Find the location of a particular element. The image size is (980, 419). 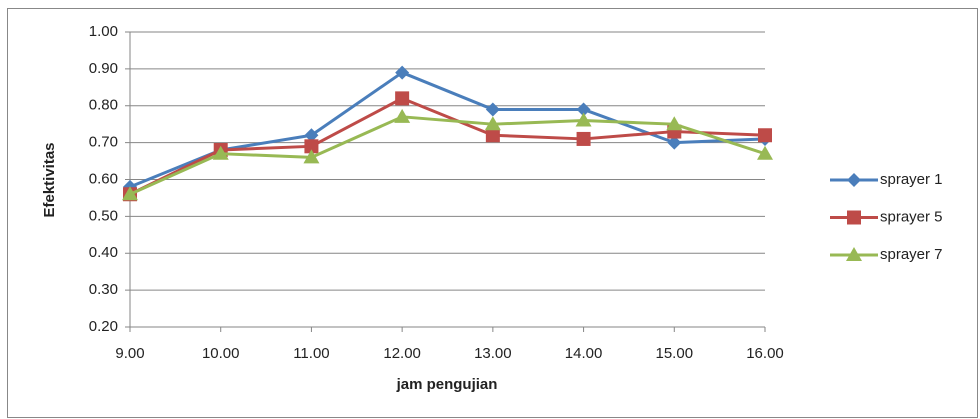

x-tick-label: 10.00 is located at coordinates (221, 353).